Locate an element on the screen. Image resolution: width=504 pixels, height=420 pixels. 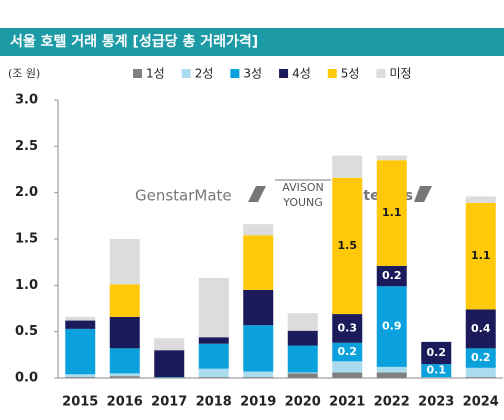
x-tick-label: 2020 is located at coordinates (303, 402).